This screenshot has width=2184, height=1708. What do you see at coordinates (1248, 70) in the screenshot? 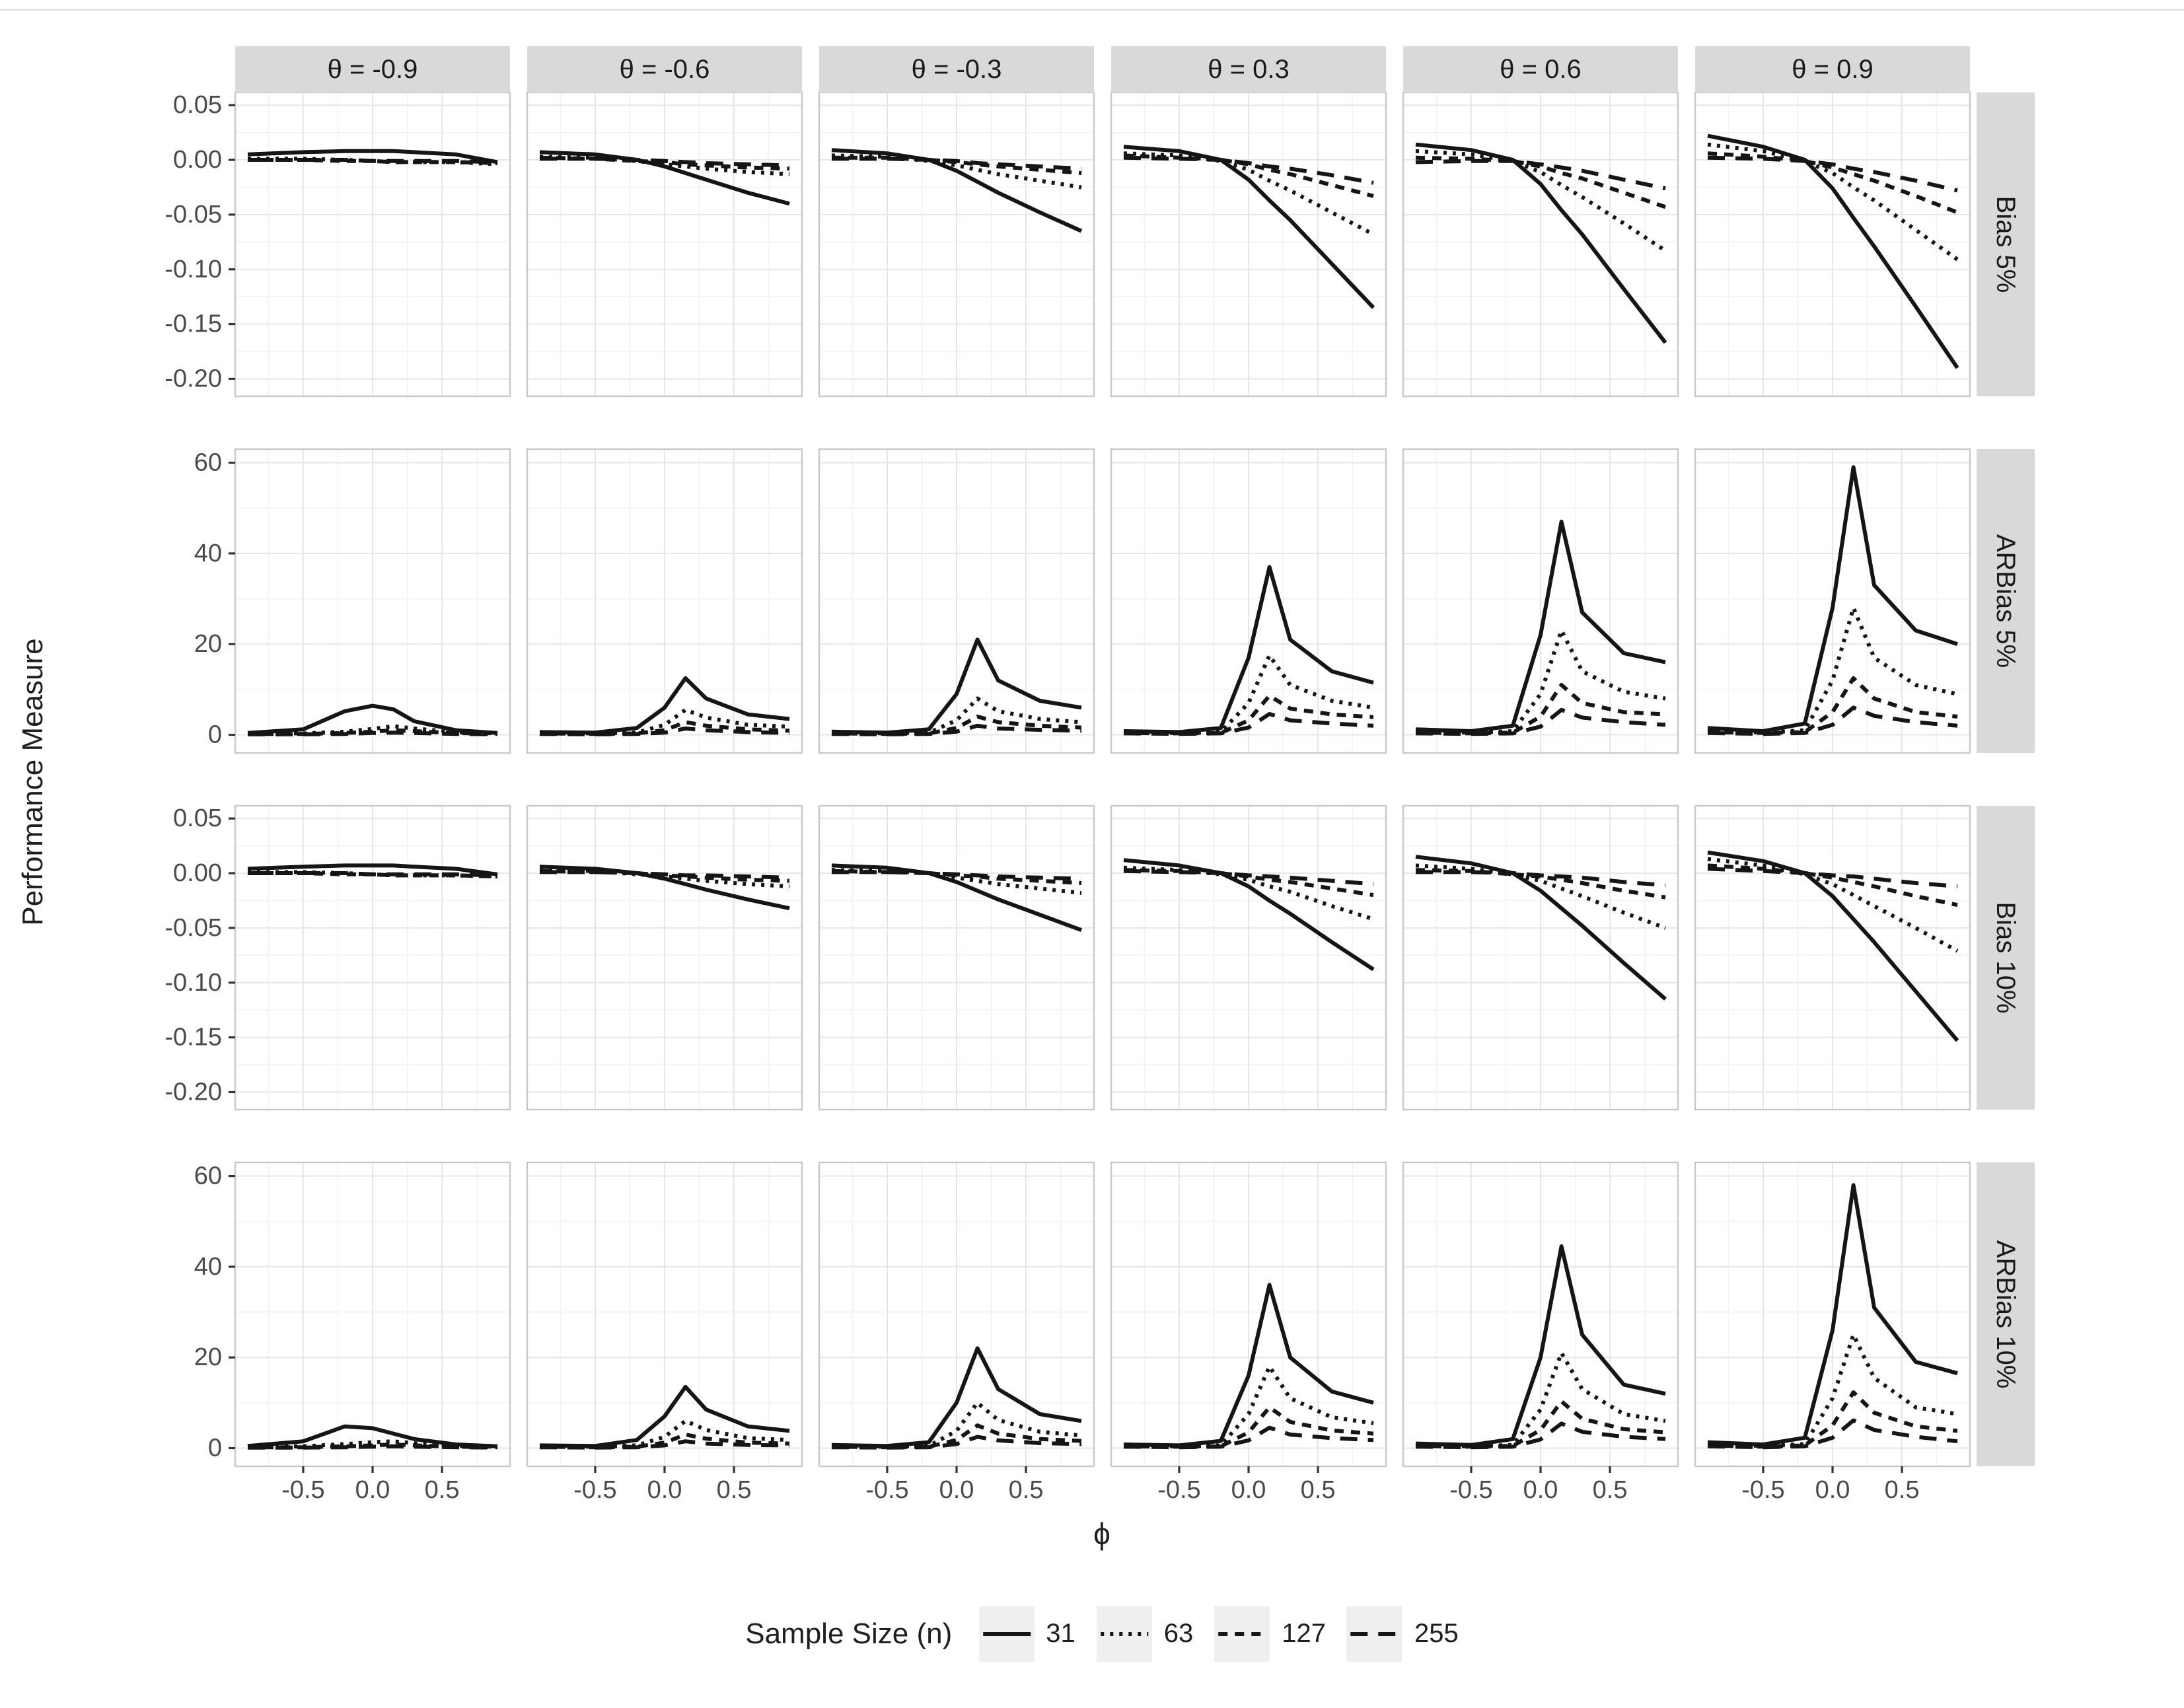
I see `column-strip-label: θ = 0.3` at bounding box center [1248, 70].